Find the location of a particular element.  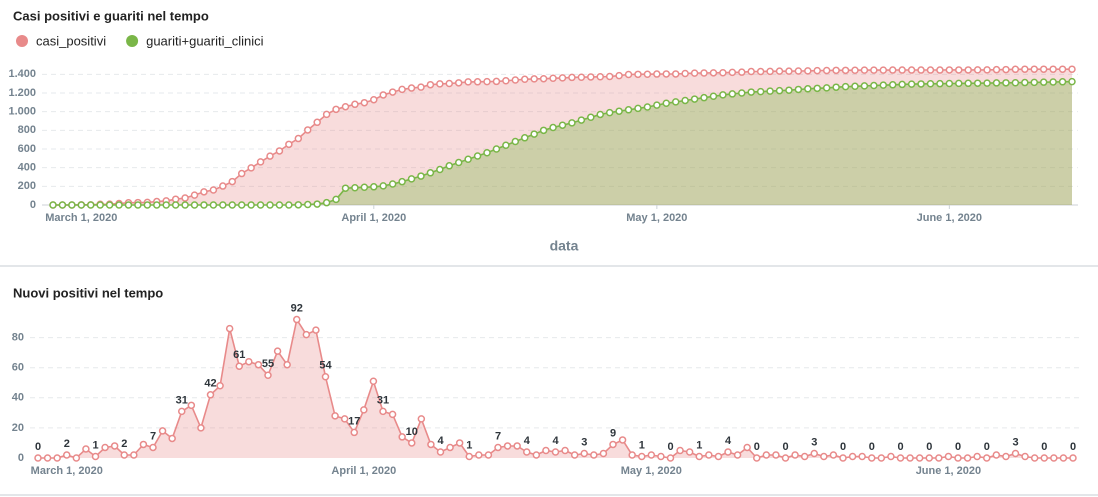

data-label: 9 is located at coordinates (613, 433).